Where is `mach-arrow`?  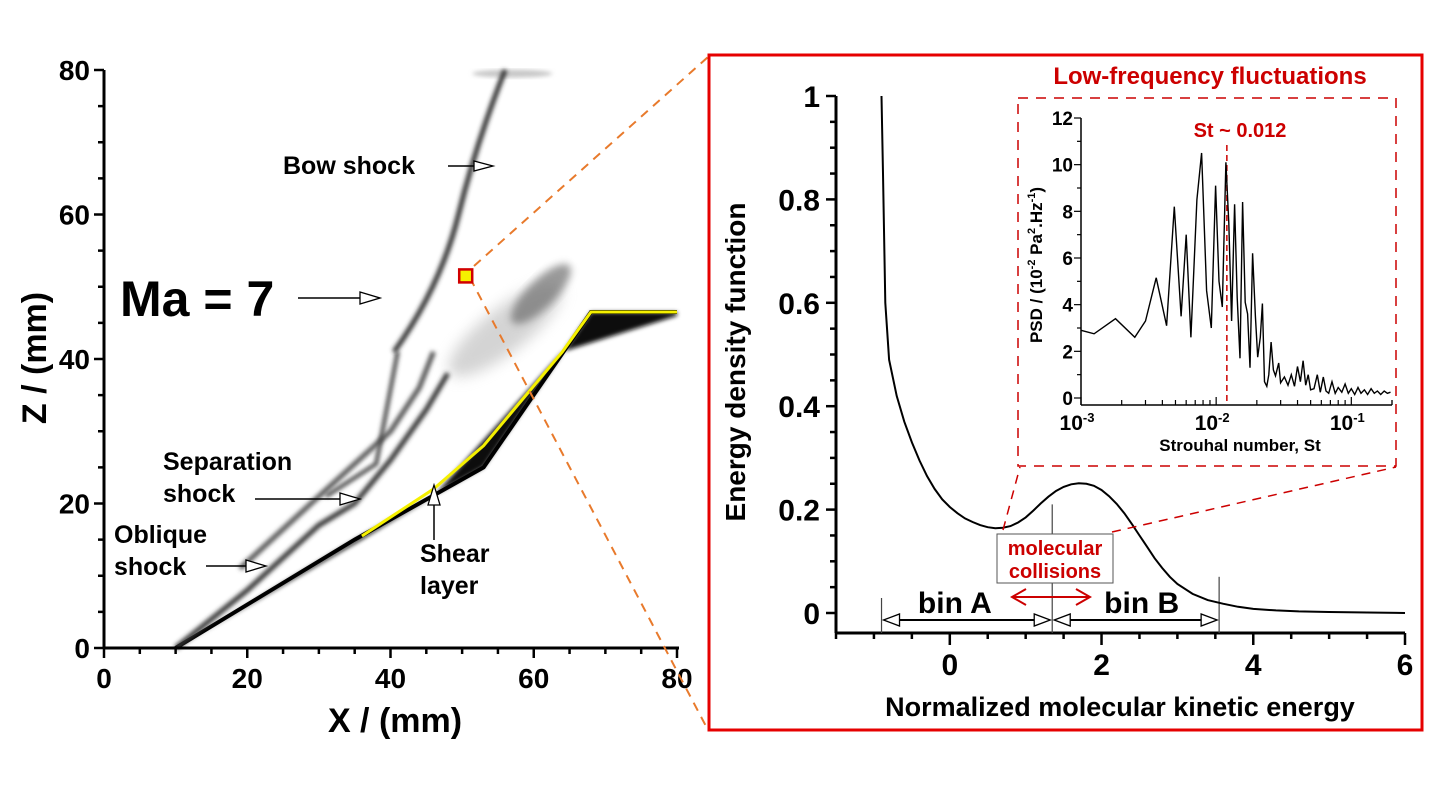
mach-arrow is located at coordinates (340, 298).